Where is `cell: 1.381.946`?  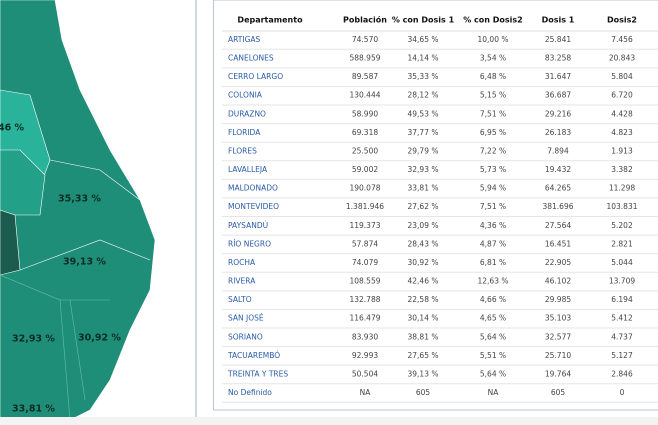 cell: 1.381.946 is located at coordinates (365, 206).